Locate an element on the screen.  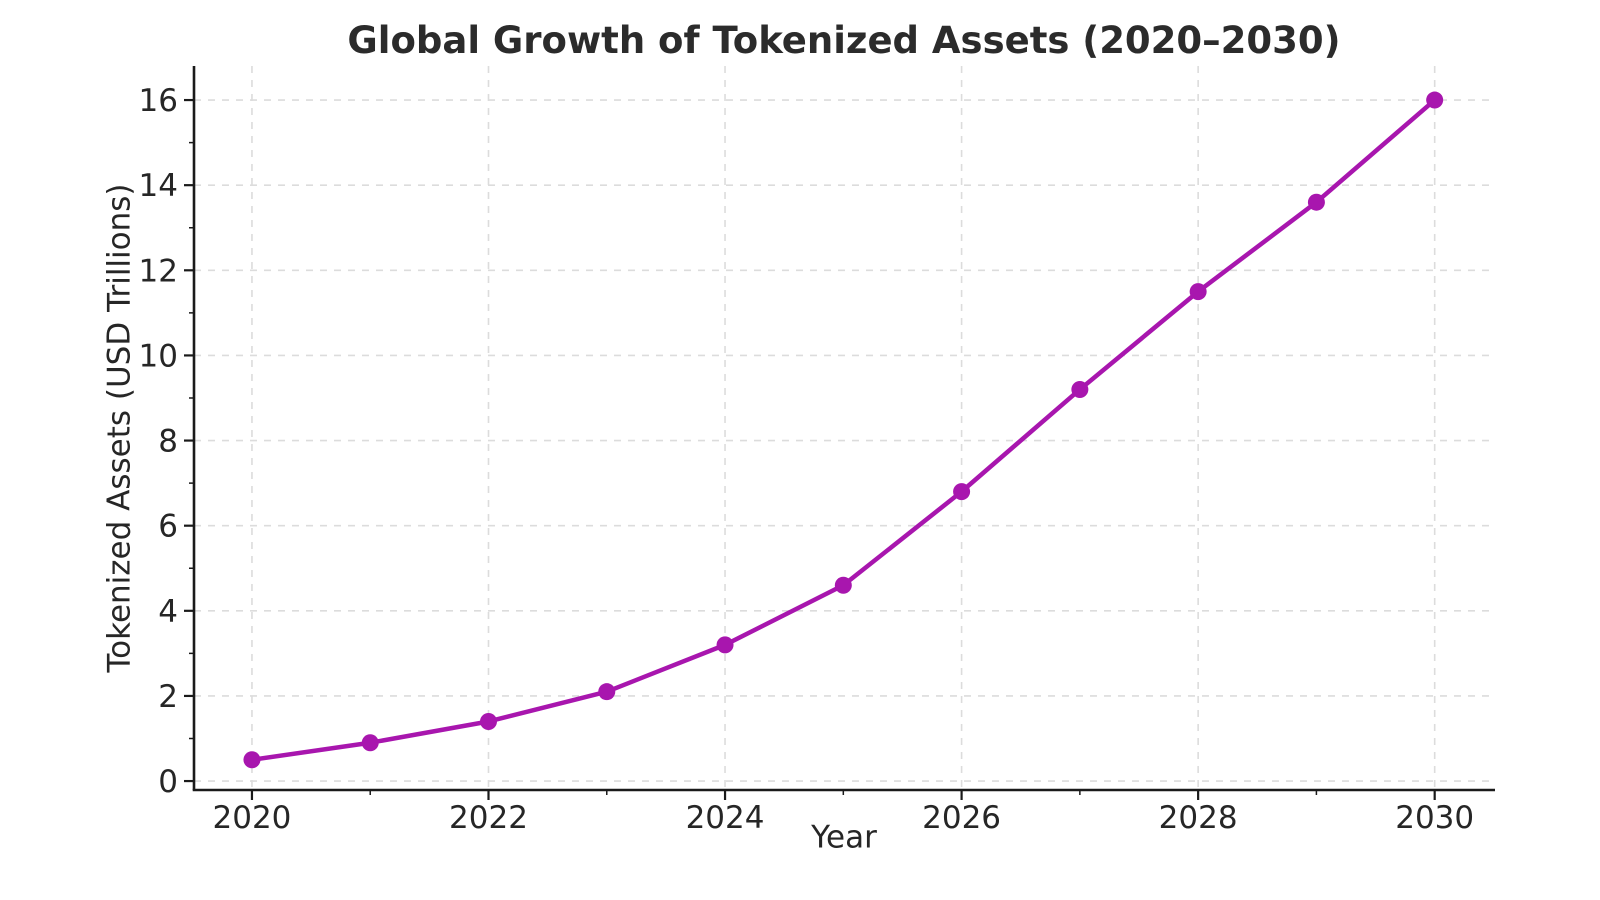
y-tick-label: 8 is located at coordinates (168, 442).